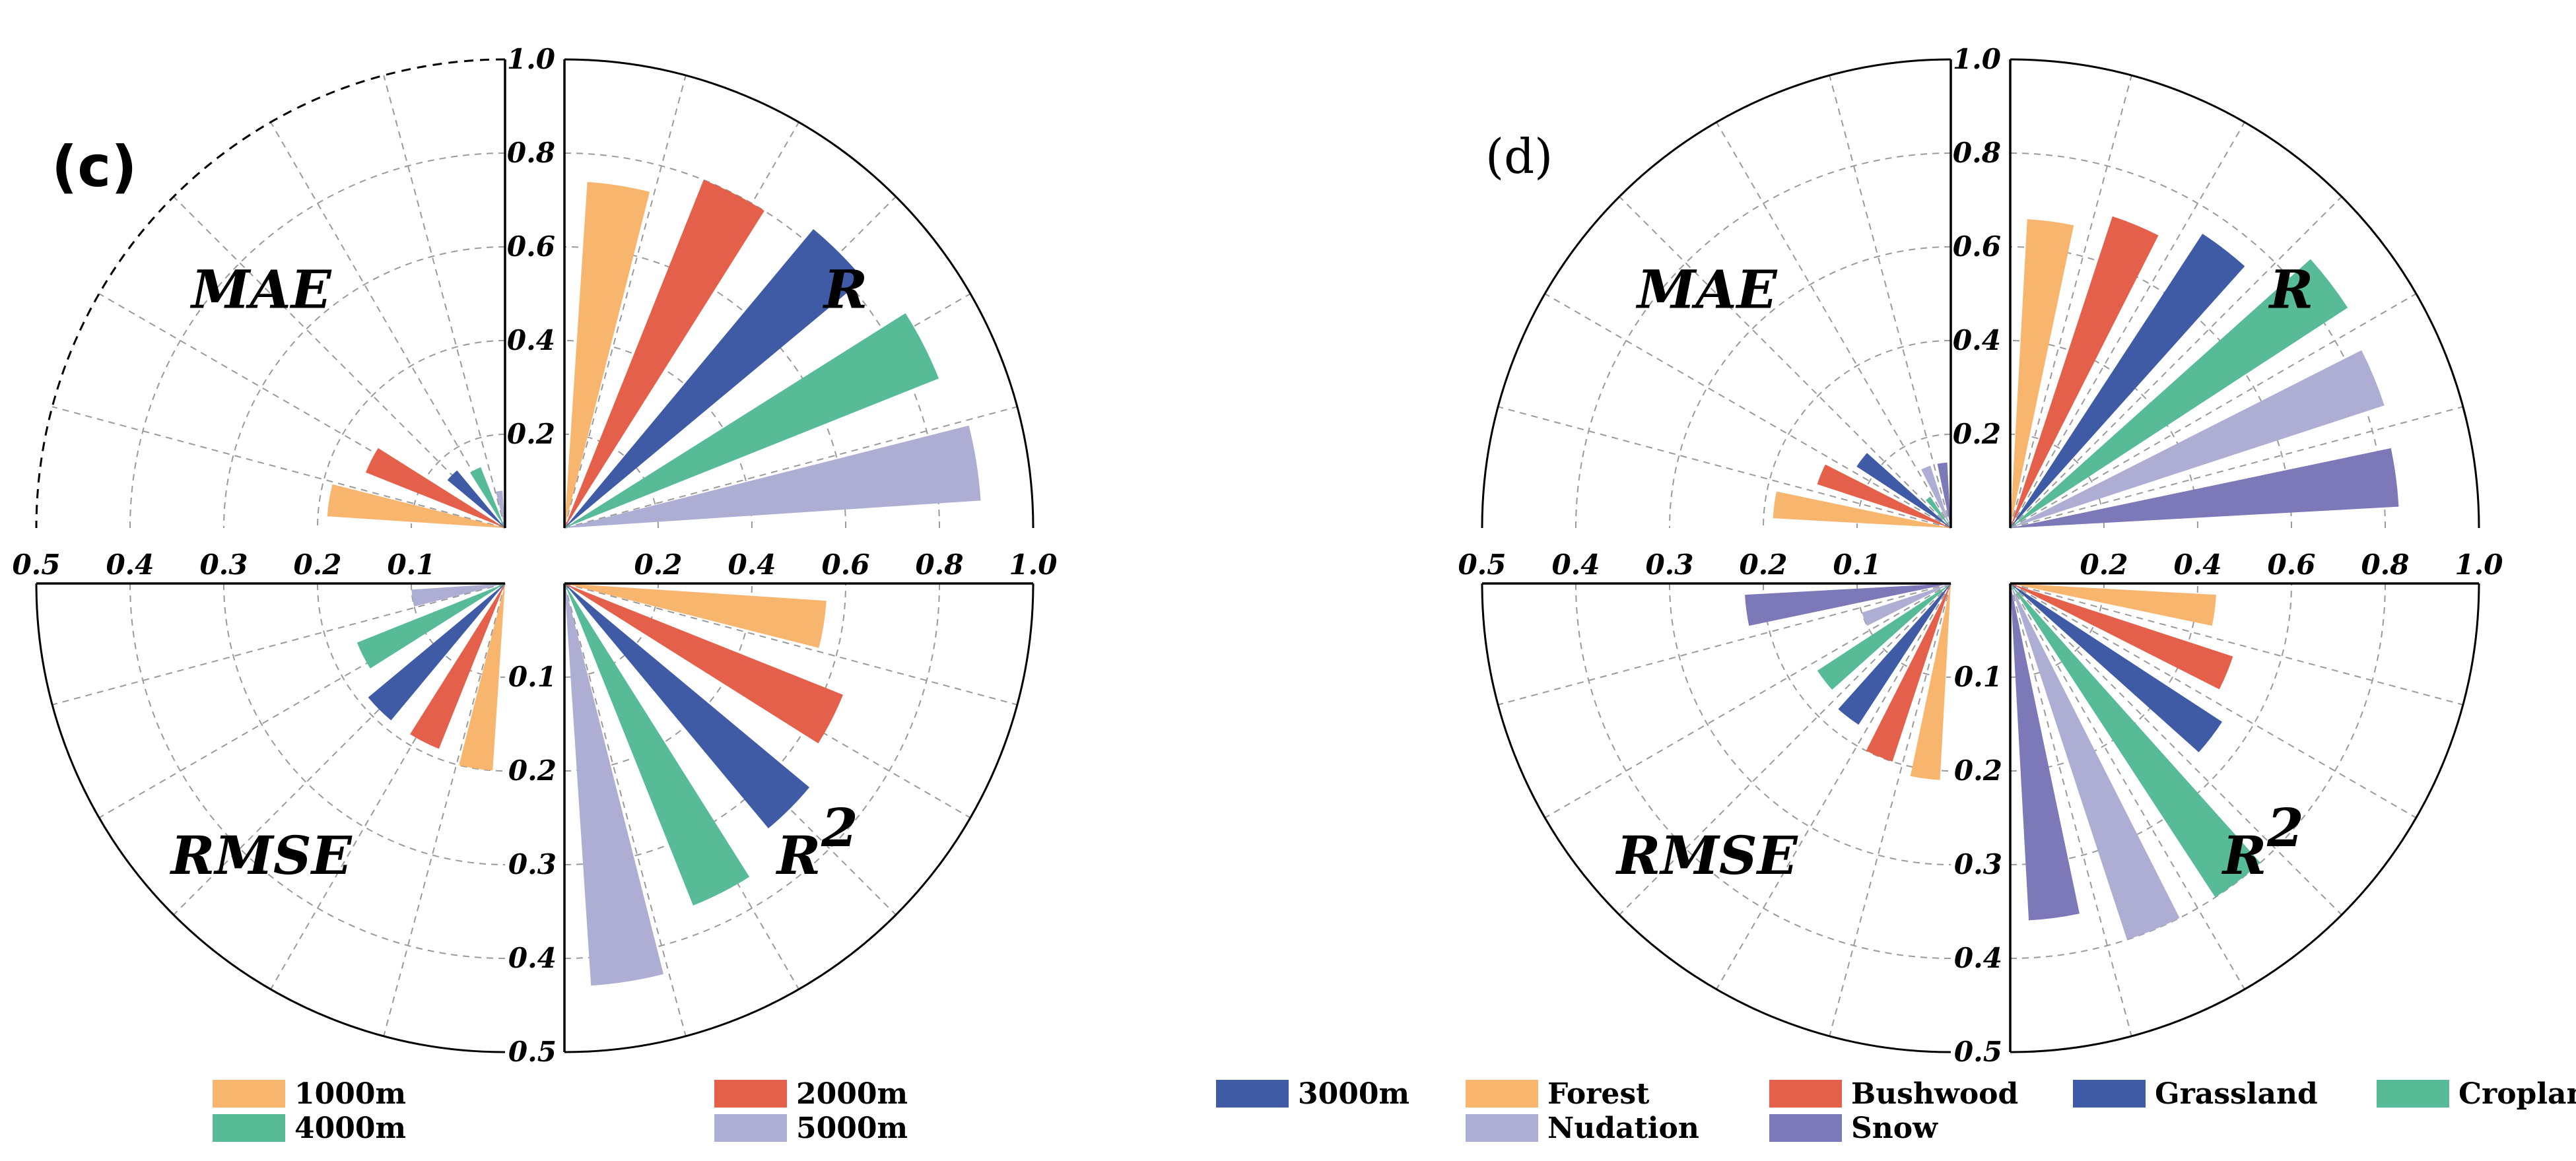  What do you see at coordinates (94, 167) in the screenshot?
I see `panel-label: (c)` at bounding box center [94, 167].